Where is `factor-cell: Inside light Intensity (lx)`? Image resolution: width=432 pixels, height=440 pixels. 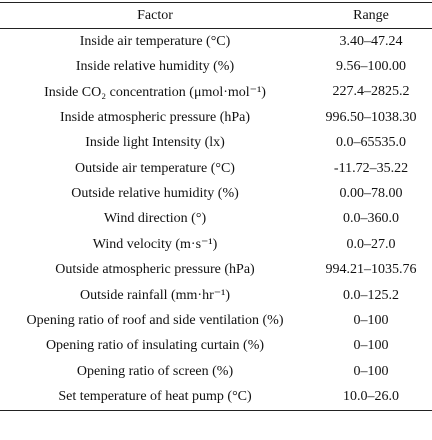
factor-cell: Inside light Intensity (lx) is located at coordinates (155, 143).